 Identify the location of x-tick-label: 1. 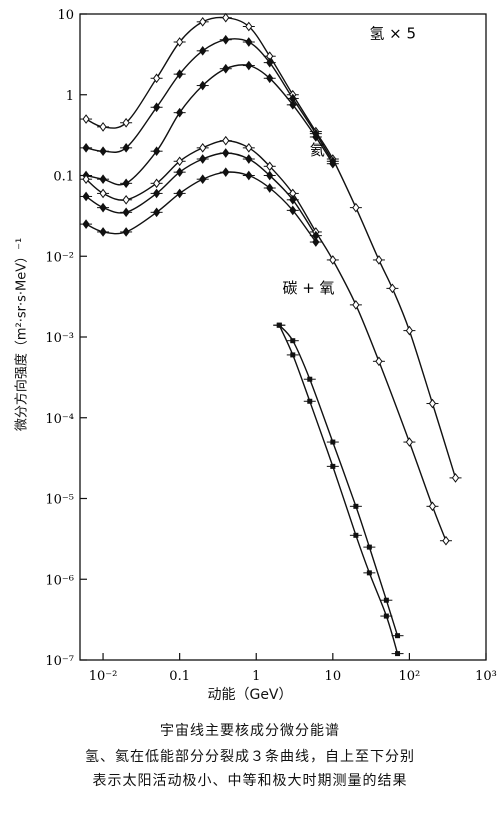
(256, 676).